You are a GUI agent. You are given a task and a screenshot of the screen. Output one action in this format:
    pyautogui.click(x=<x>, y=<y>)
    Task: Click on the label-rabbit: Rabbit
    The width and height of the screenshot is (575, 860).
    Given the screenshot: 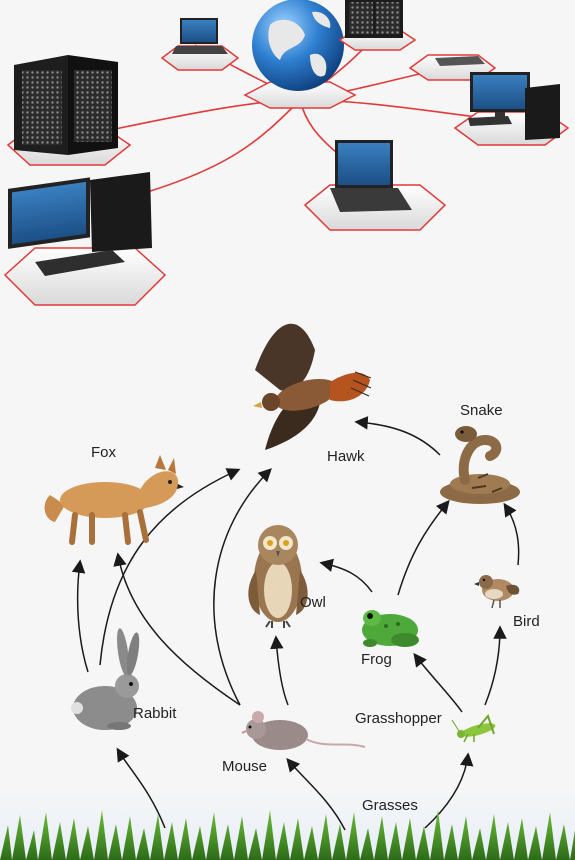 What is the action you would take?
    pyautogui.click(x=155, y=713)
    